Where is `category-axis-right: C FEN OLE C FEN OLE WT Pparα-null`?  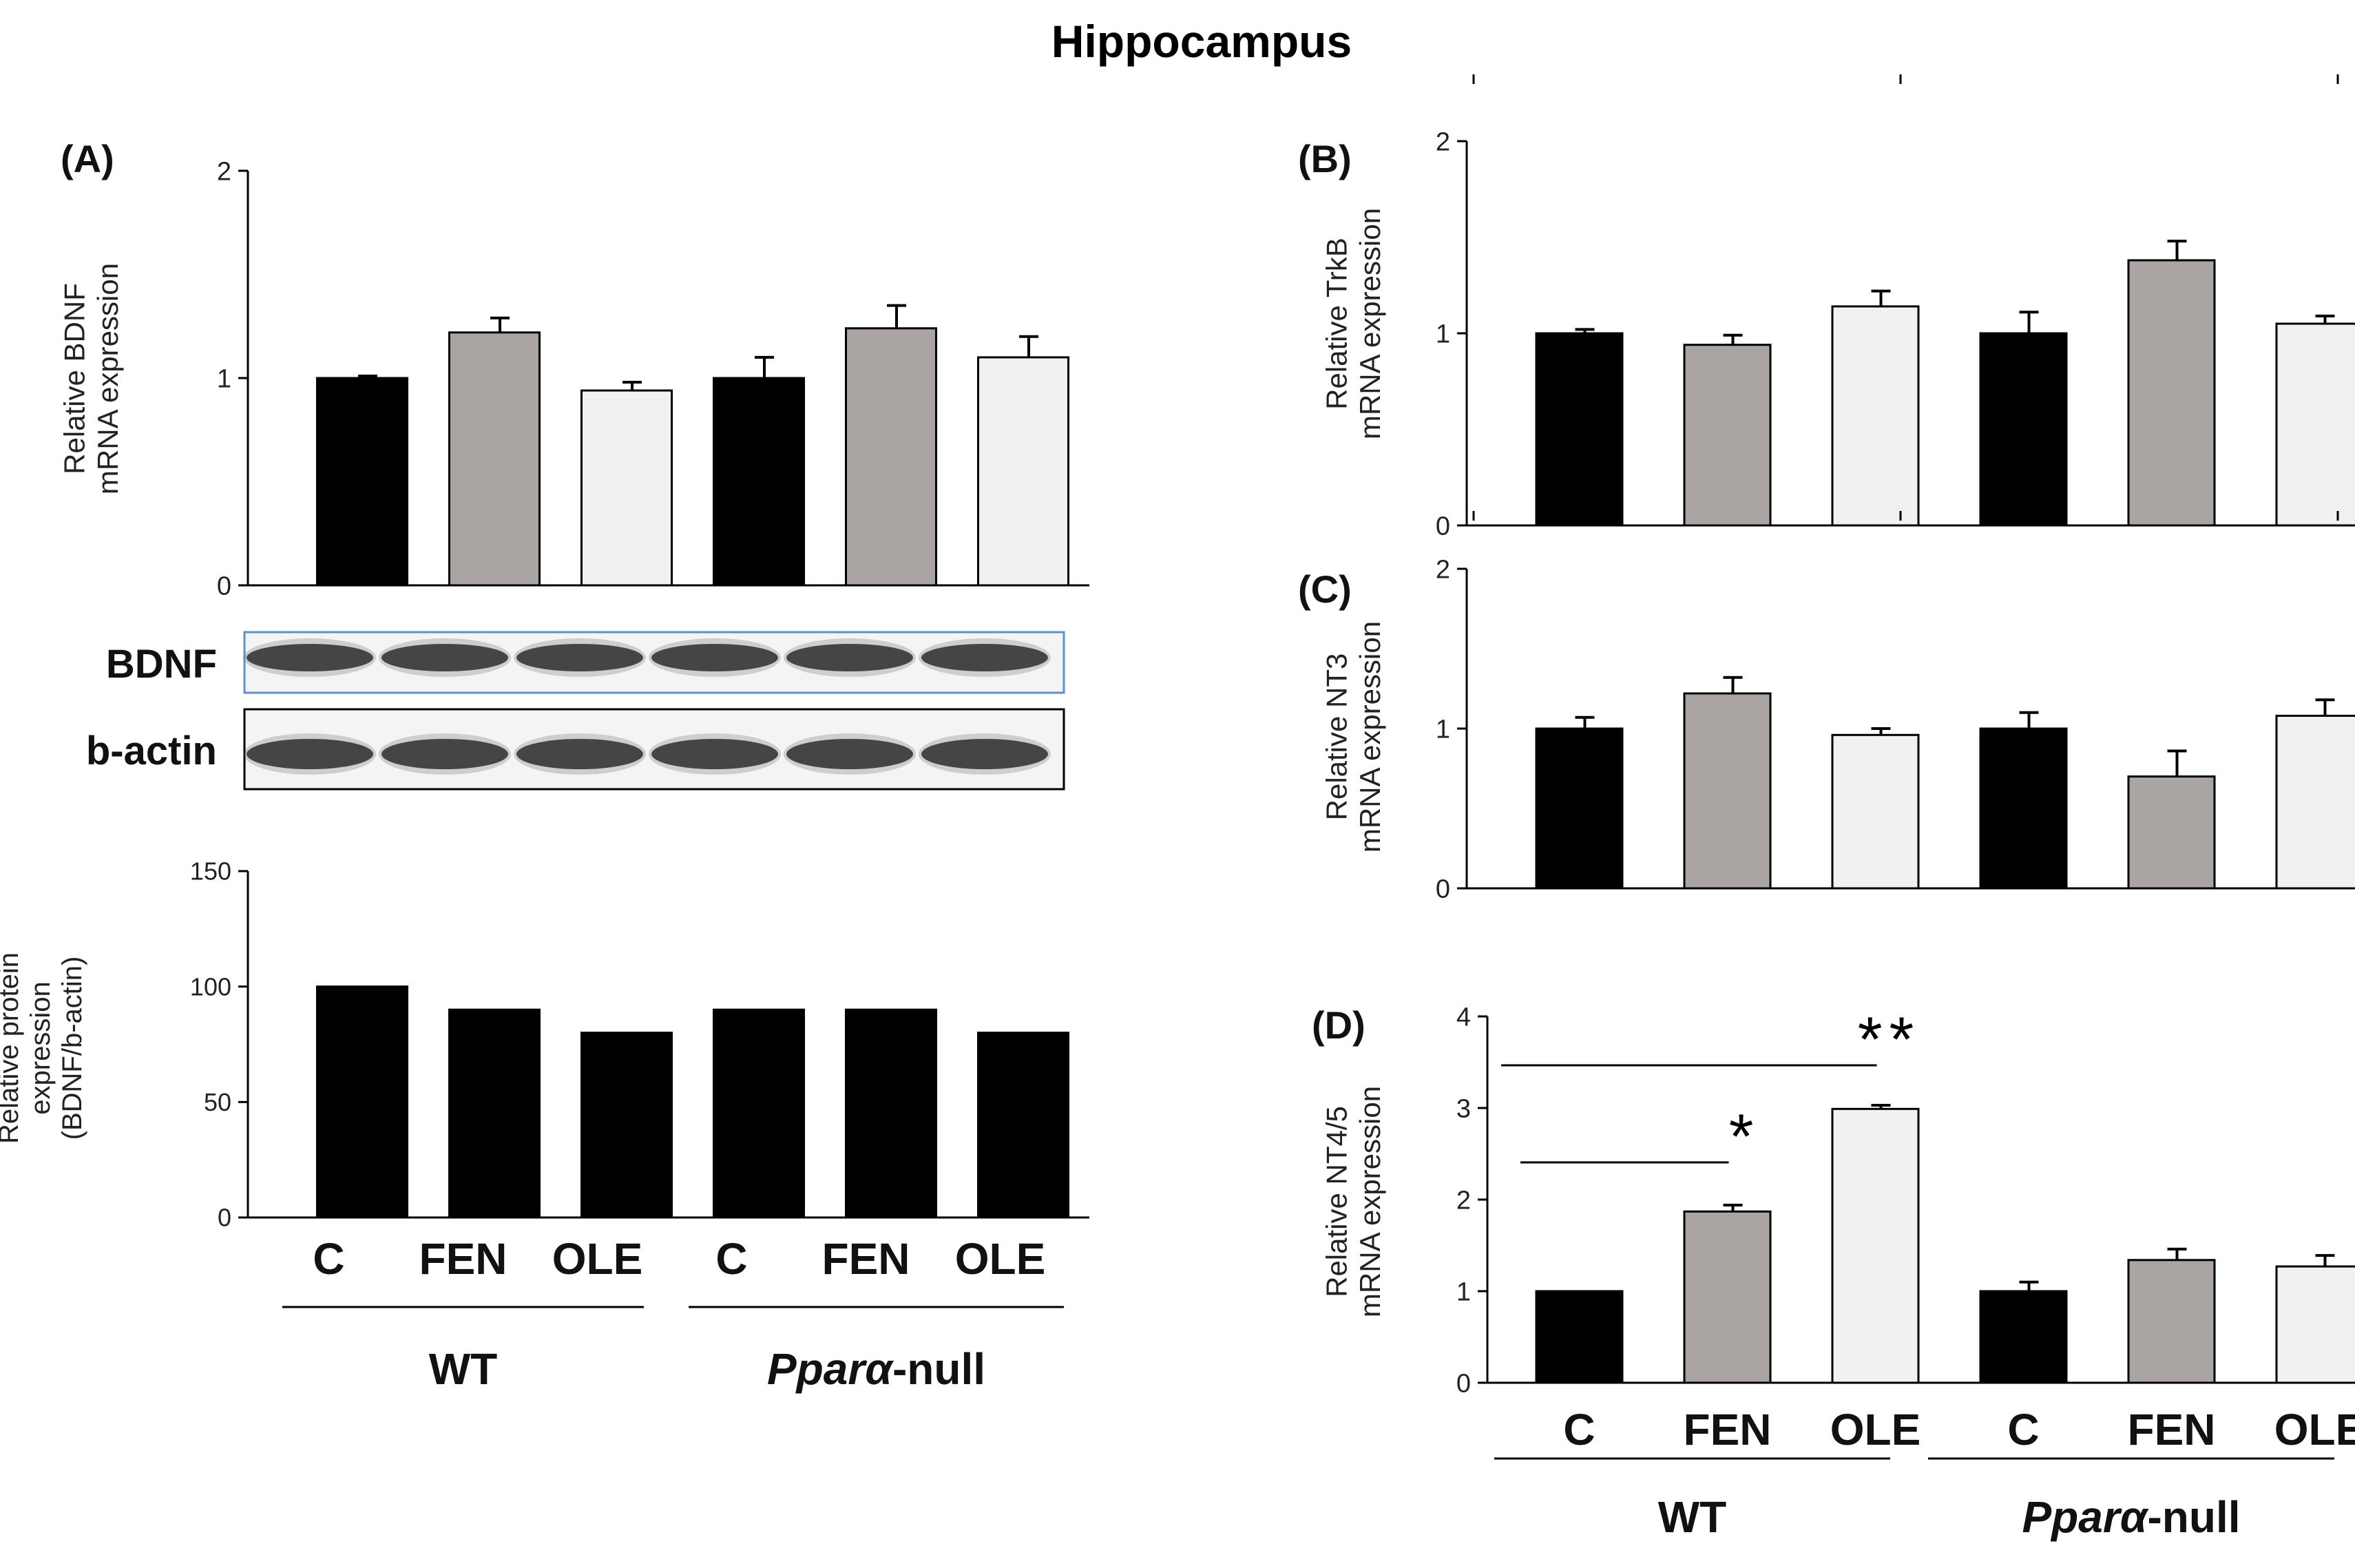 category-axis-right: C FEN OLE C FEN OLE WT Pparα-null is located at coordinates (1924, 1473).